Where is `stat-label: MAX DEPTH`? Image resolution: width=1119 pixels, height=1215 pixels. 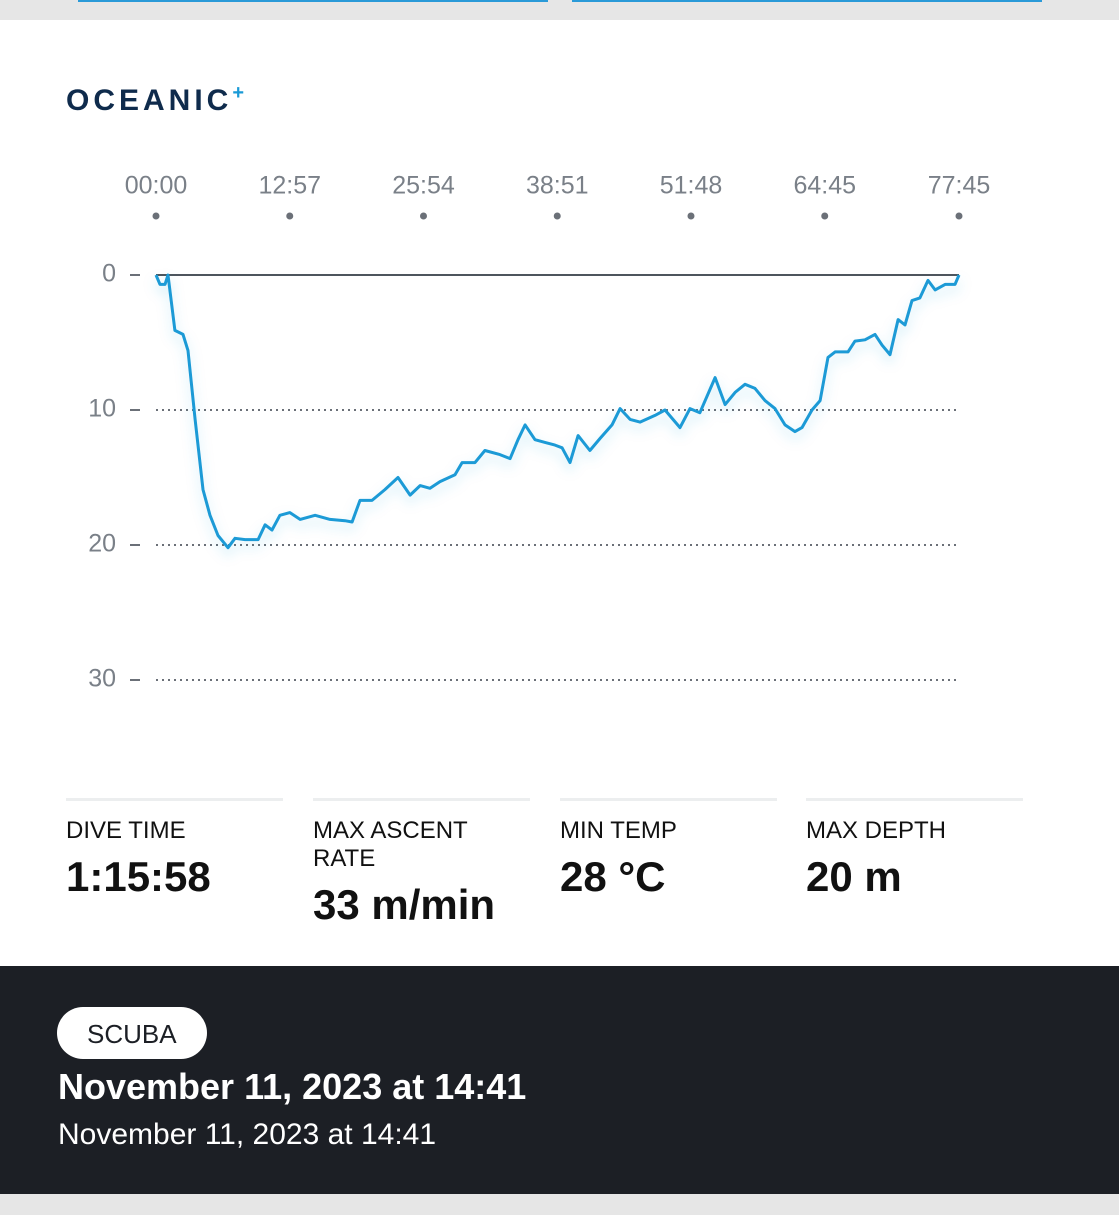
stat-label: MAX DEPTH is located at coordinates (876, 830).